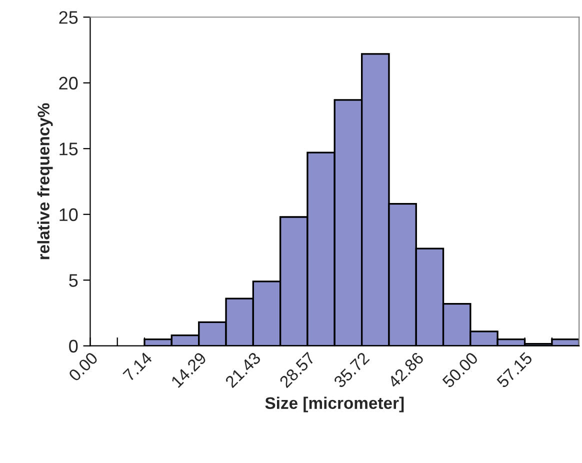  Describe the element at coordinates (73, 346) in the screenshot. I see `y-tick-label: 0` at that location.